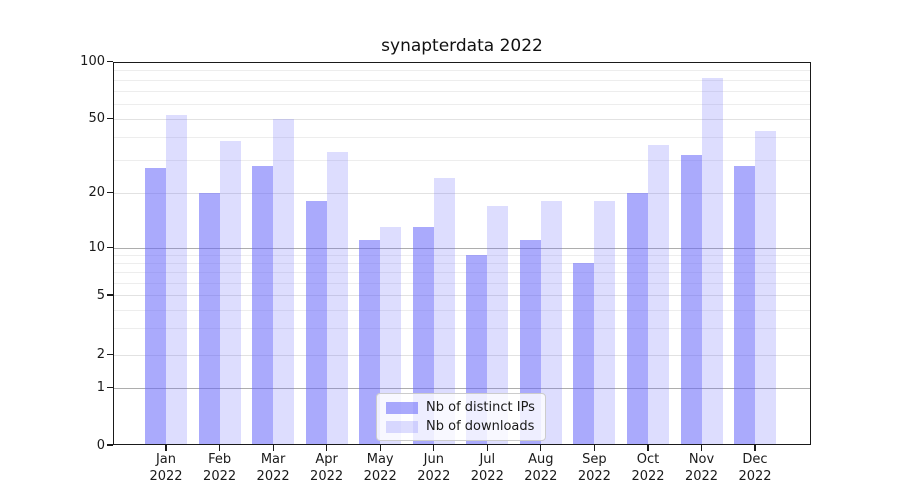  I want to click on legend-label-downloads: Nb of downloads, so click(480, 426).